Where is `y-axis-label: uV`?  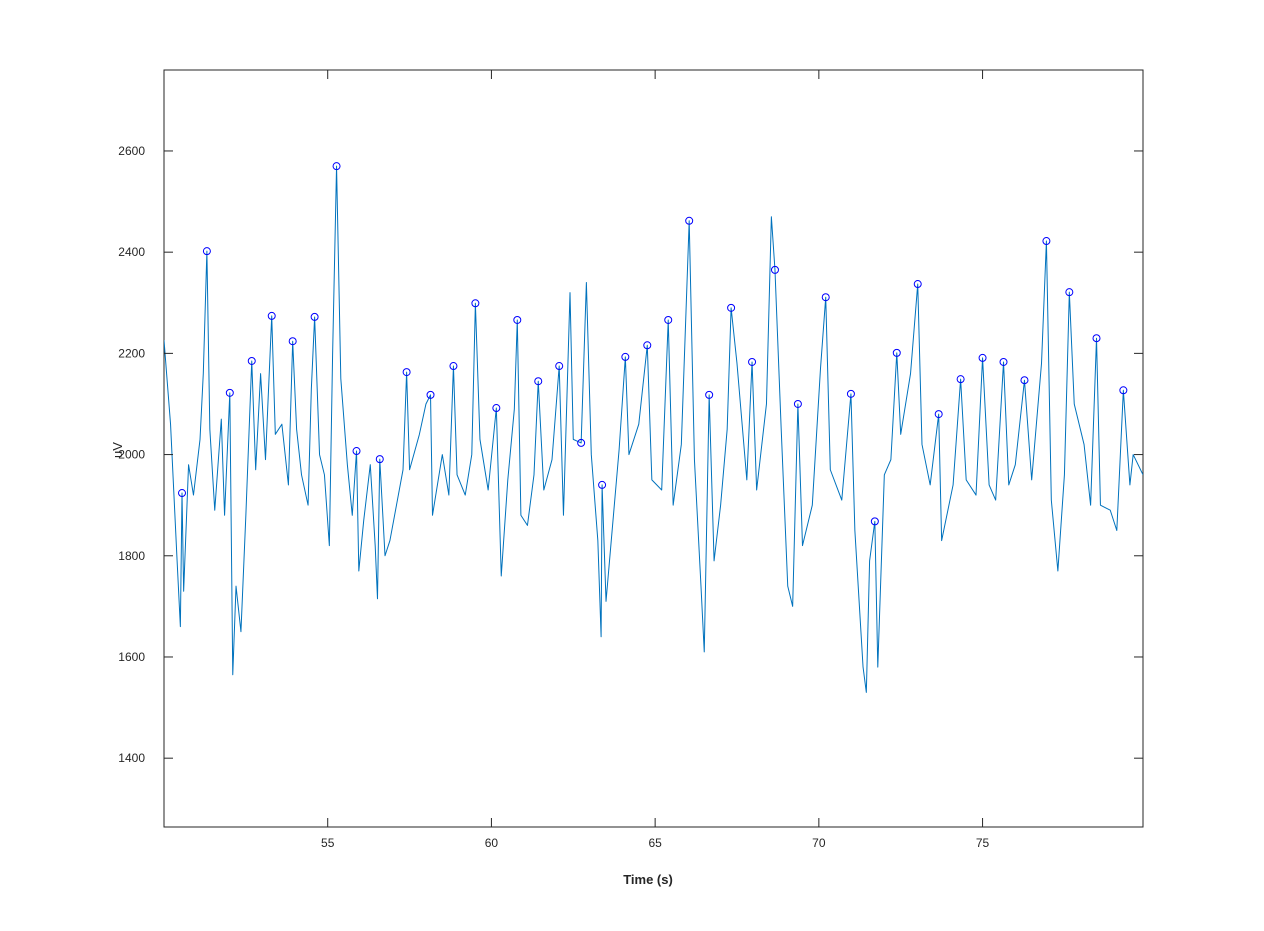
y-axis-label: uV is located at coordinates (117, 450).